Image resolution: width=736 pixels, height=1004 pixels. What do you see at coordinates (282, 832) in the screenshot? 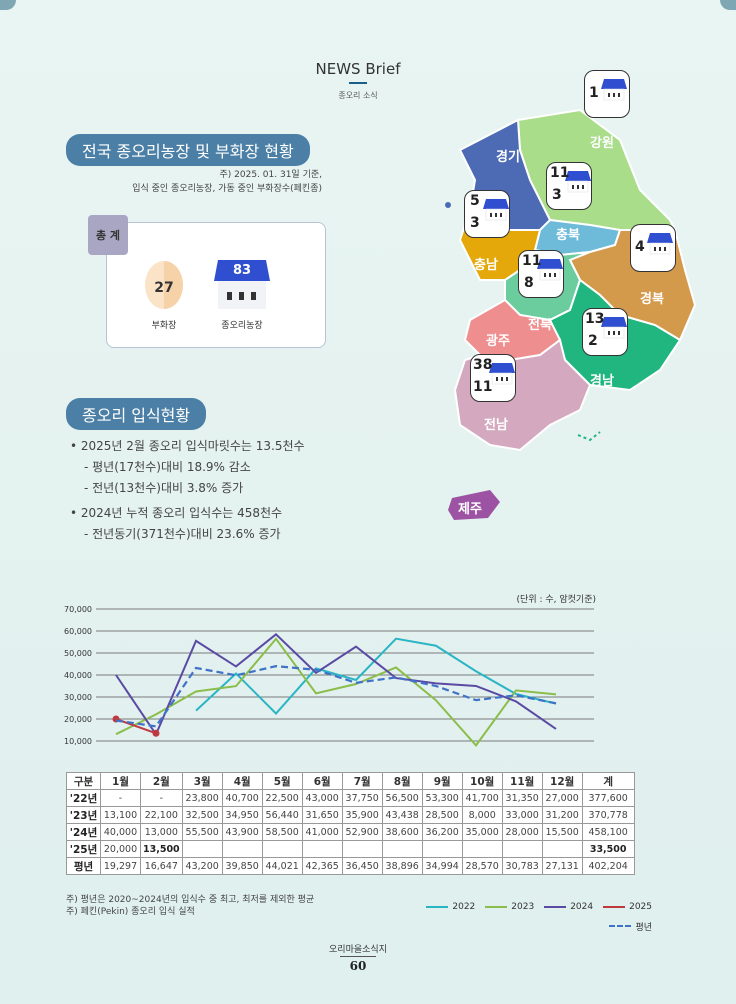
I see `table-cell: 58,500` at bounding box center [282, 832].